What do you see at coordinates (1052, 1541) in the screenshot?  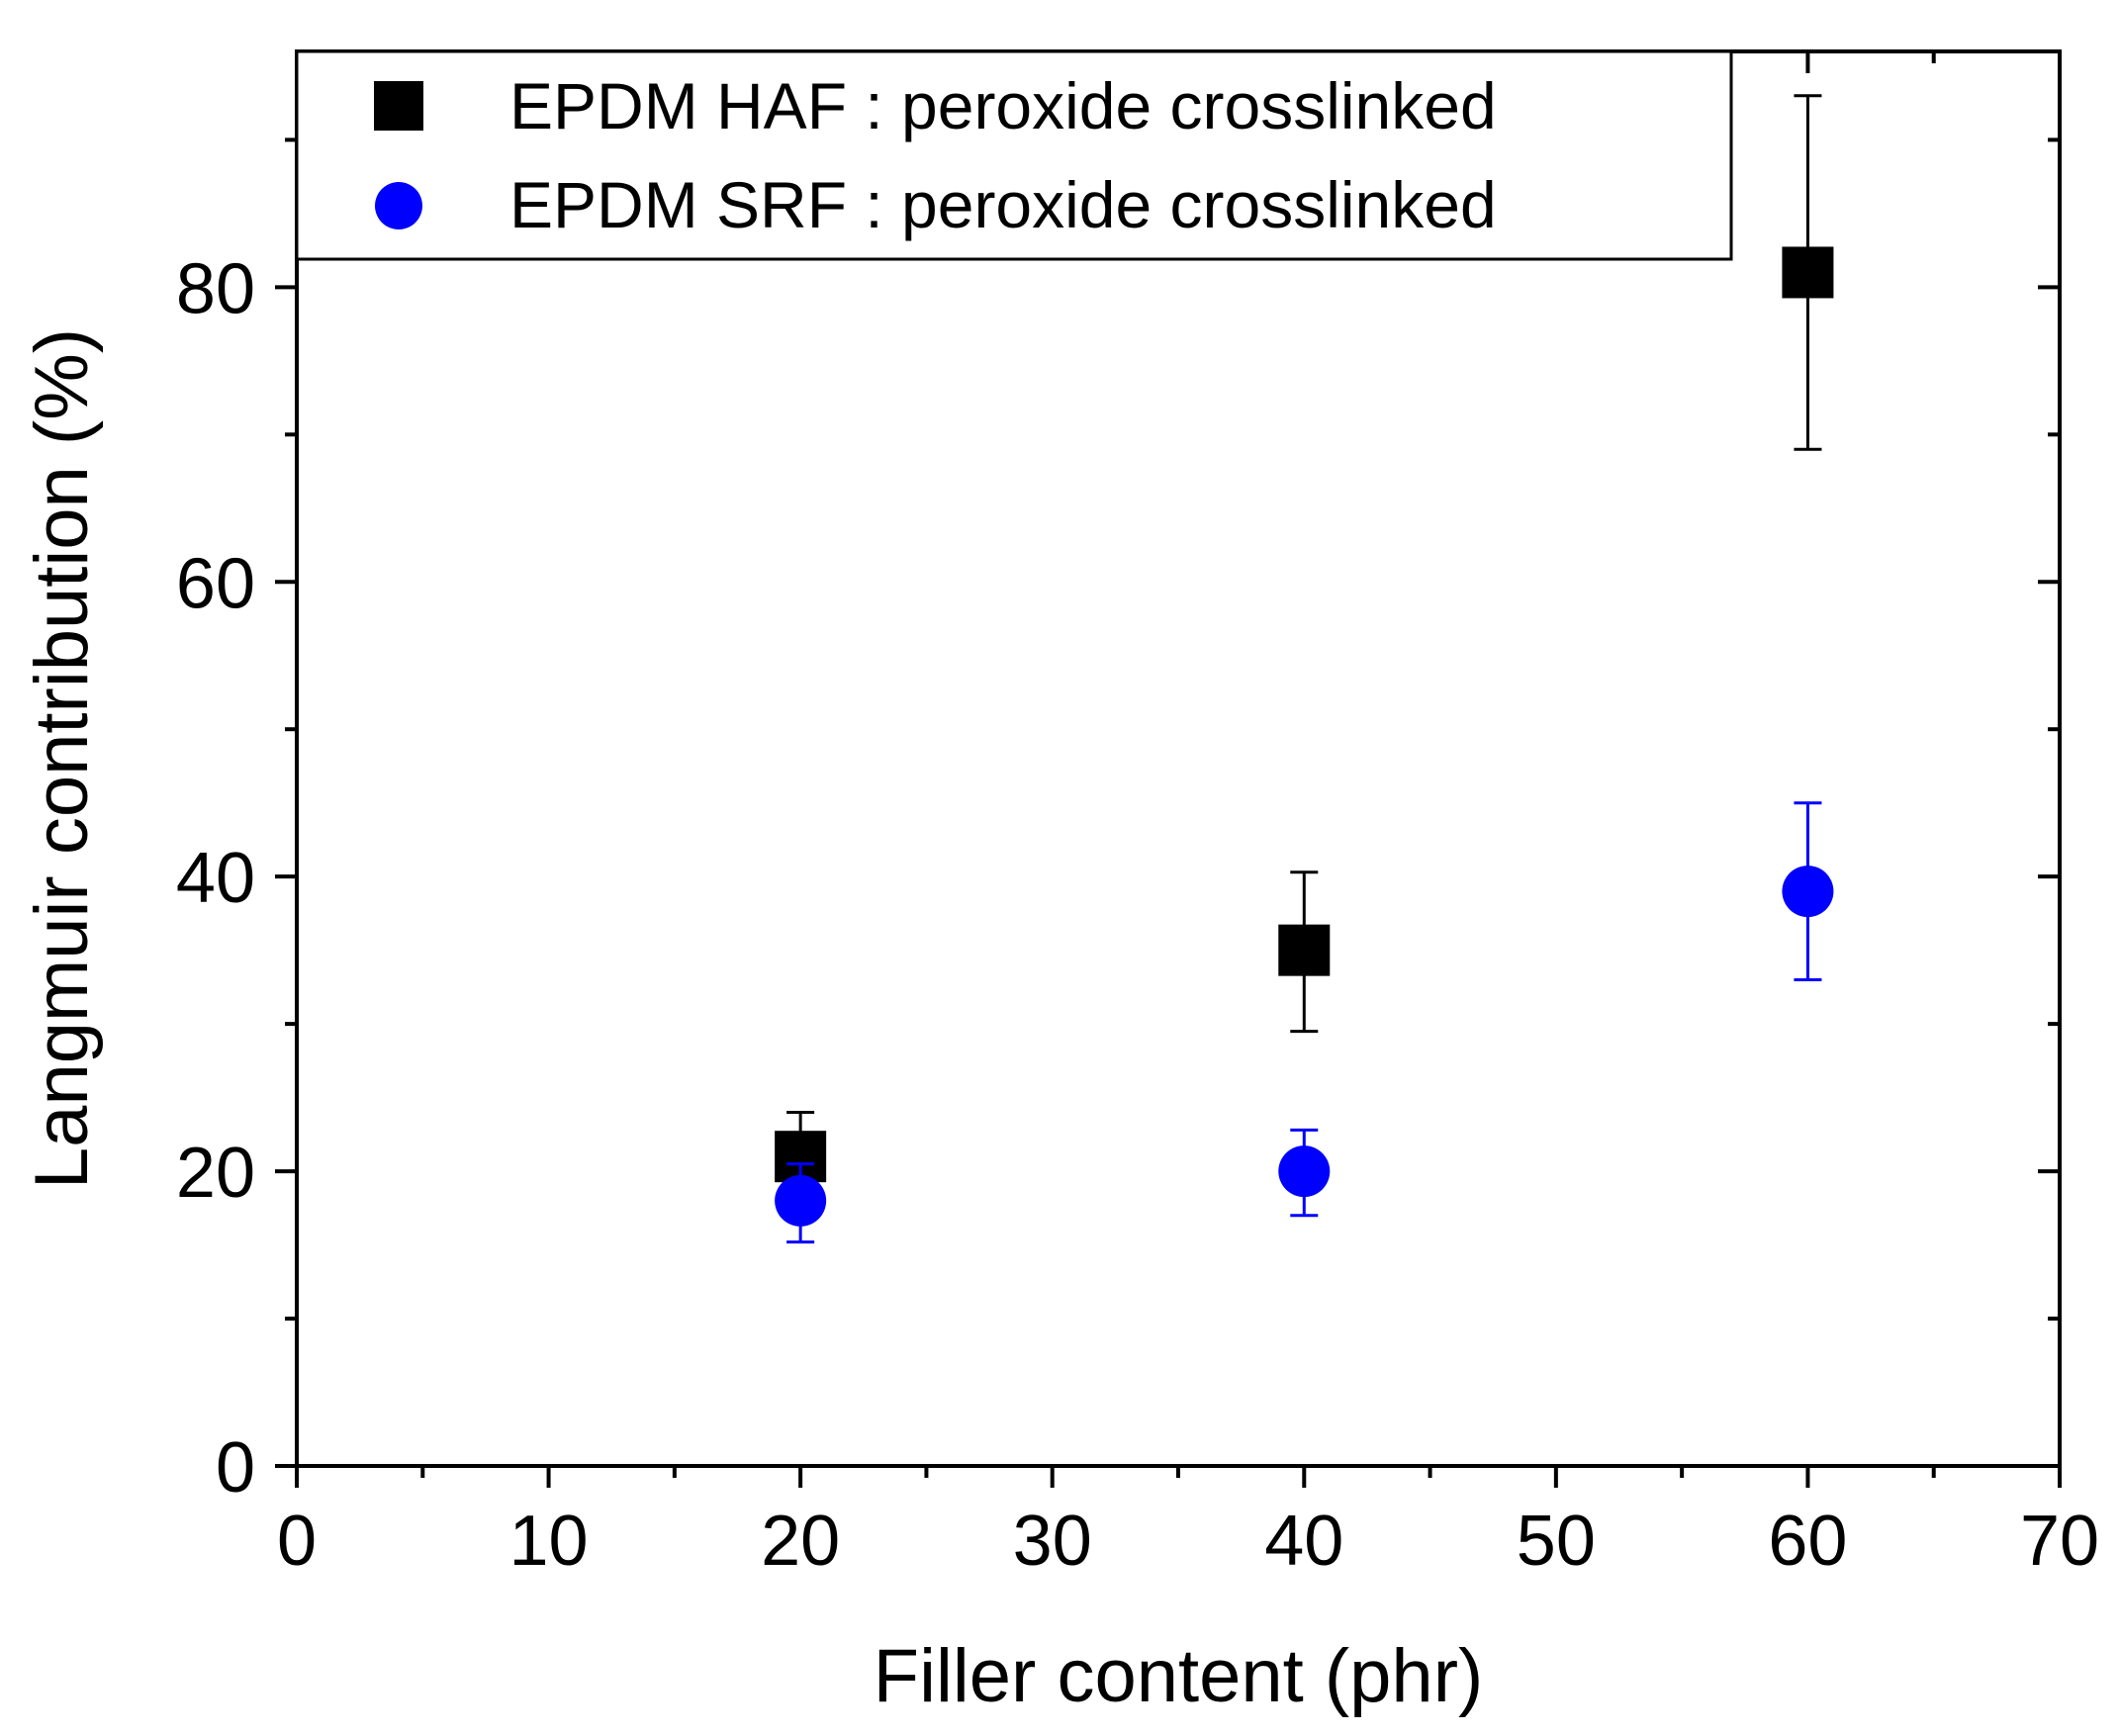 I see `x-tick-label: 30` at bounding box center [1052, 1541].